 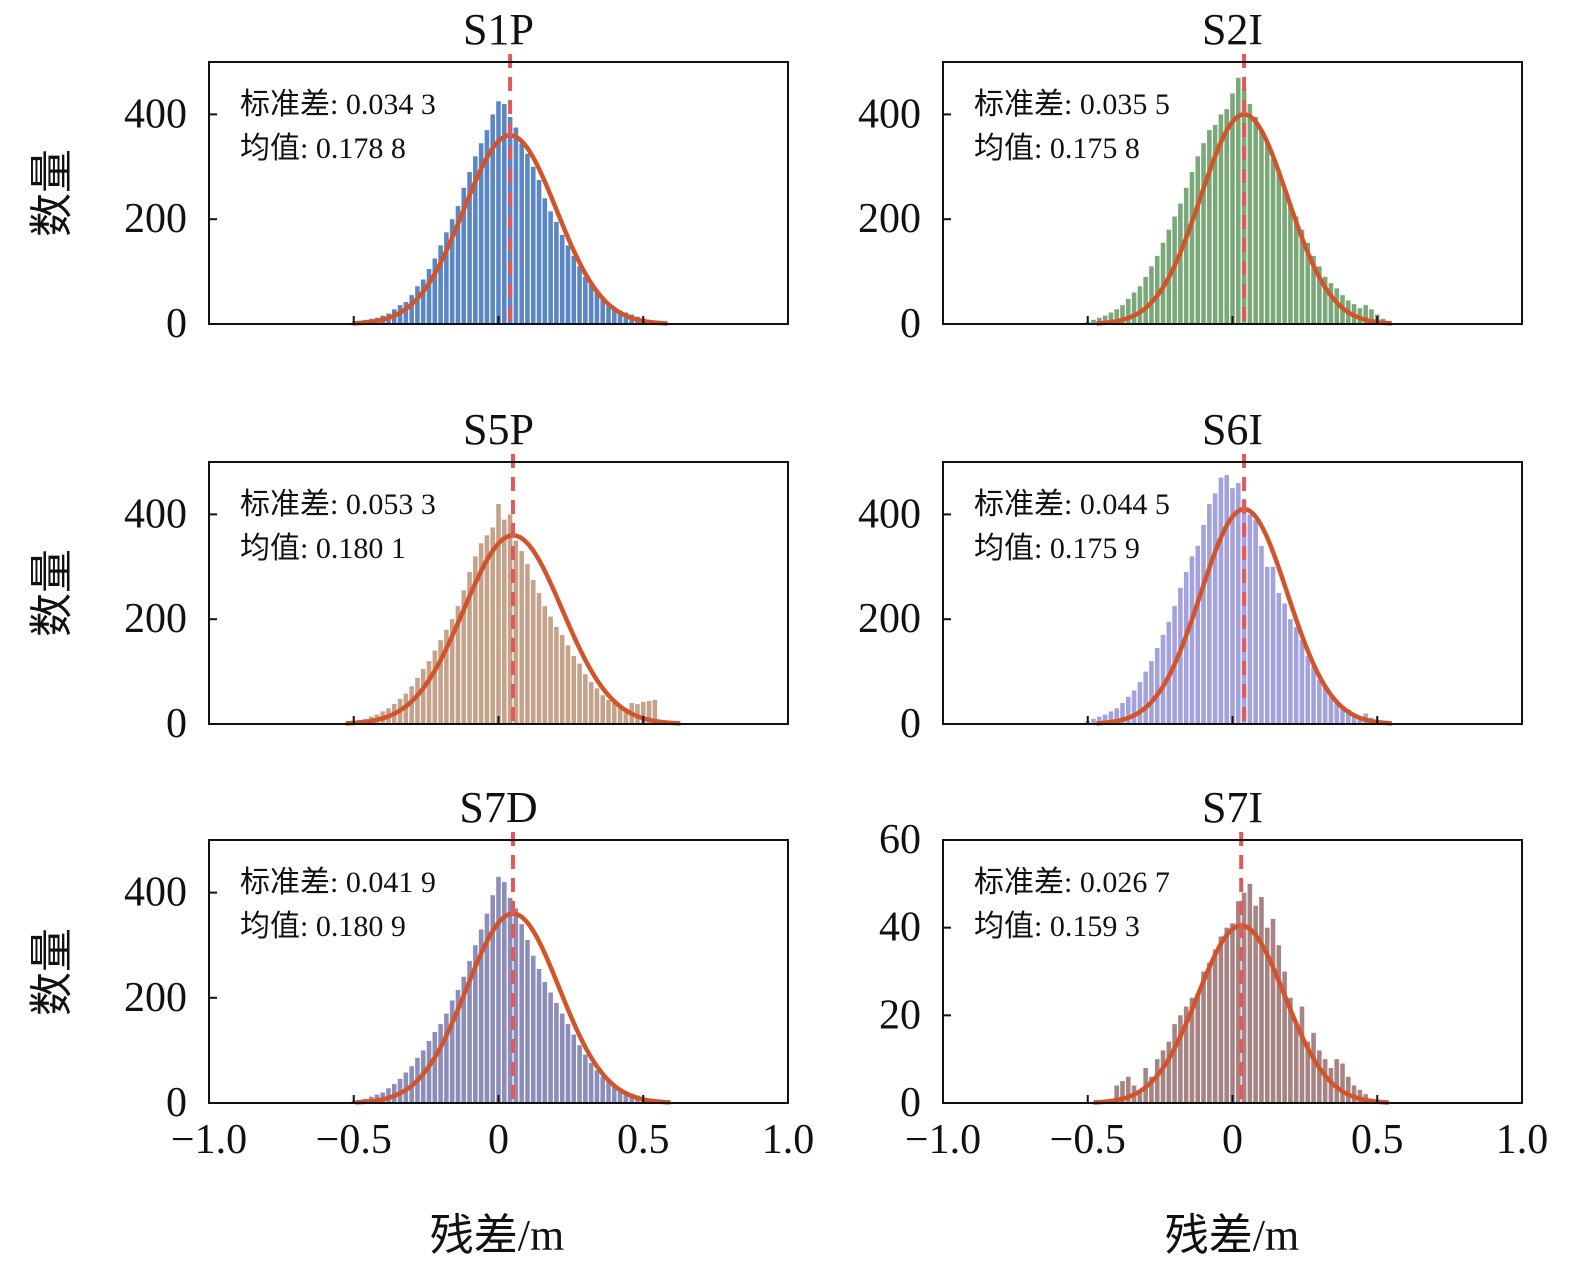 What do you see at coordinates (943, 1140) in the screenshot?
I see `x-tick-label: −1.0` at bounding box center [943, 1140].